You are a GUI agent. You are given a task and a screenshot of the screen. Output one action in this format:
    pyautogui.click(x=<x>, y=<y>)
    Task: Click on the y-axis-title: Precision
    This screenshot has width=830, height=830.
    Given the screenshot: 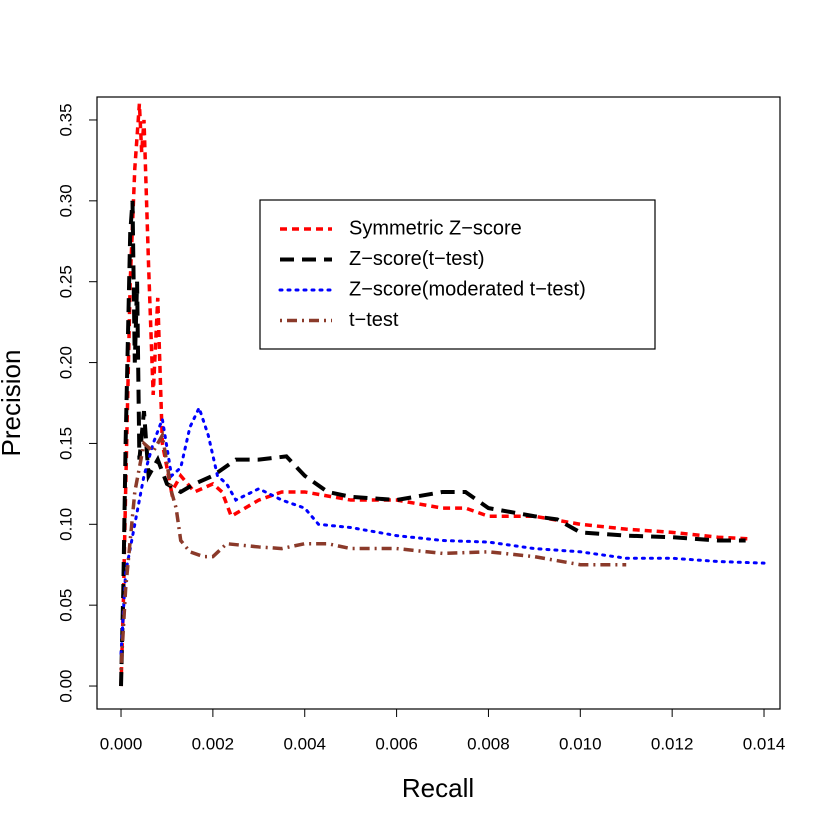 What is the action you would take?
    pyautogui.click(x=13, y=403)
    